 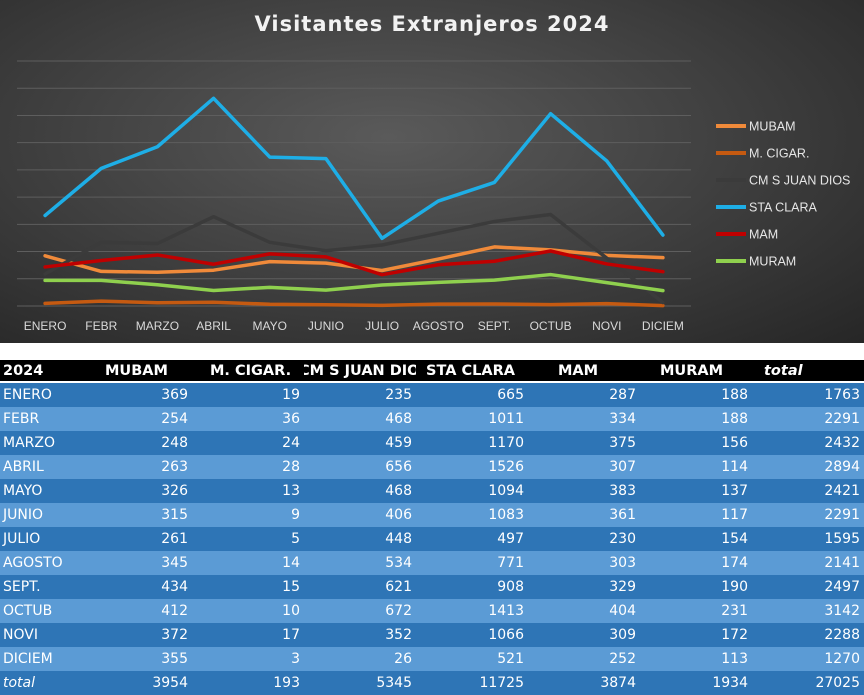 What do you see at coordinates (584, 563) in the screenshot?
I see `table-cell: 303` at bounding box center [584, 563].